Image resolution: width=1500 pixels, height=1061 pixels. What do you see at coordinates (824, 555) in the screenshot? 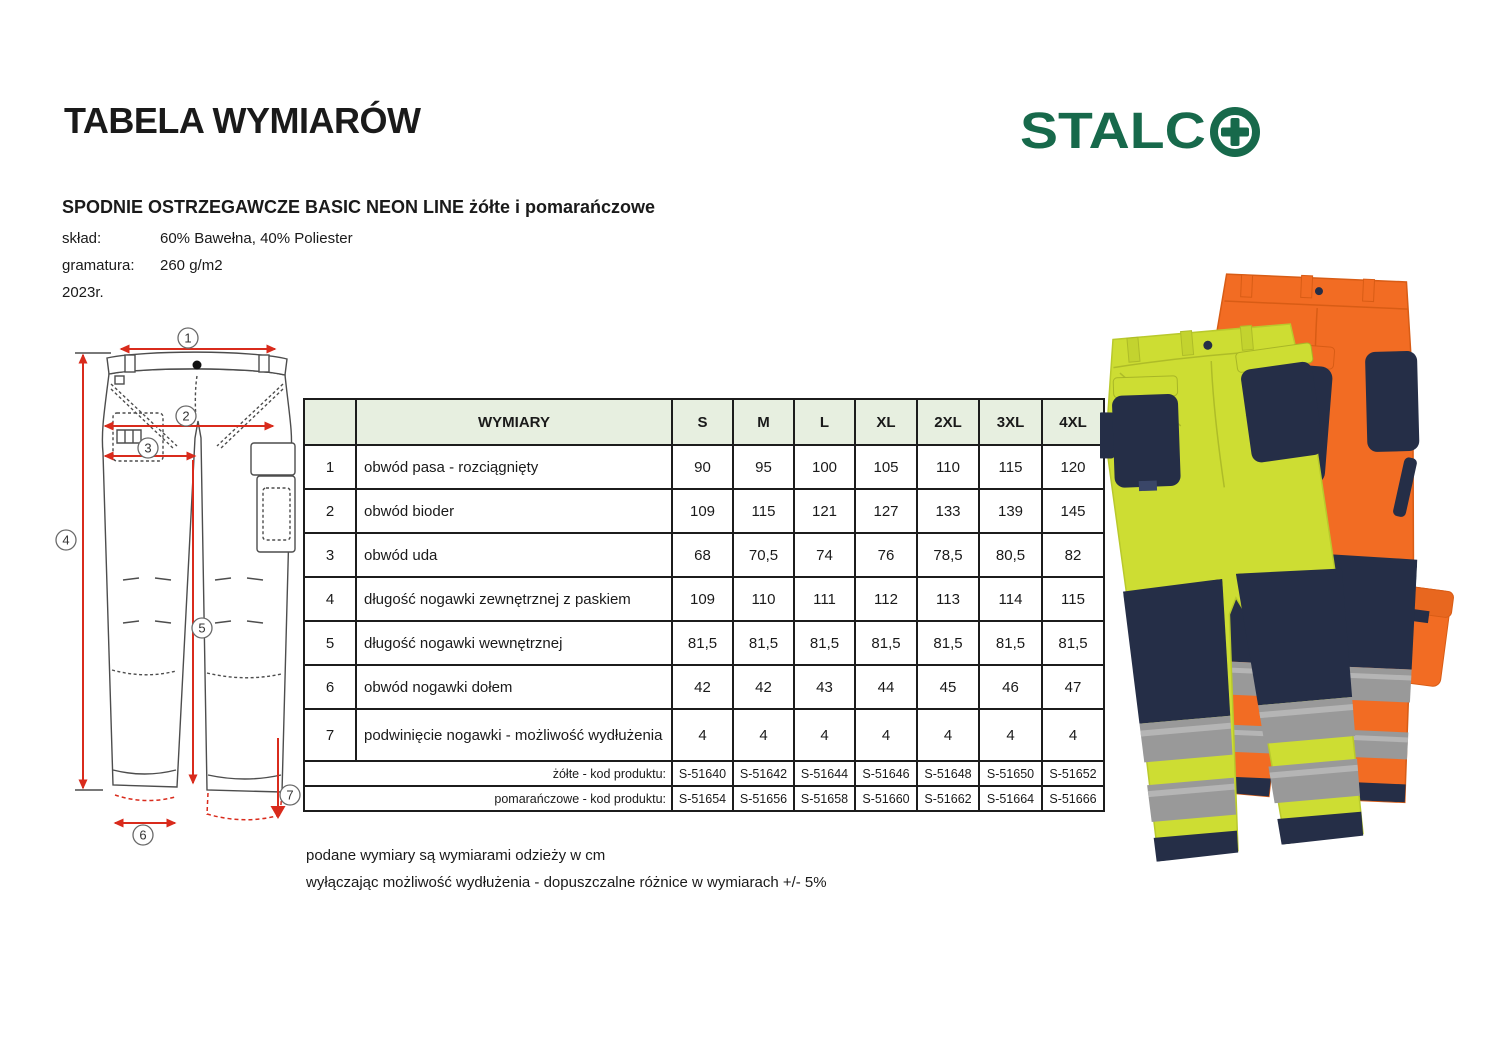
I see `size-value-cell: 74` at bounding box center [824, 555].